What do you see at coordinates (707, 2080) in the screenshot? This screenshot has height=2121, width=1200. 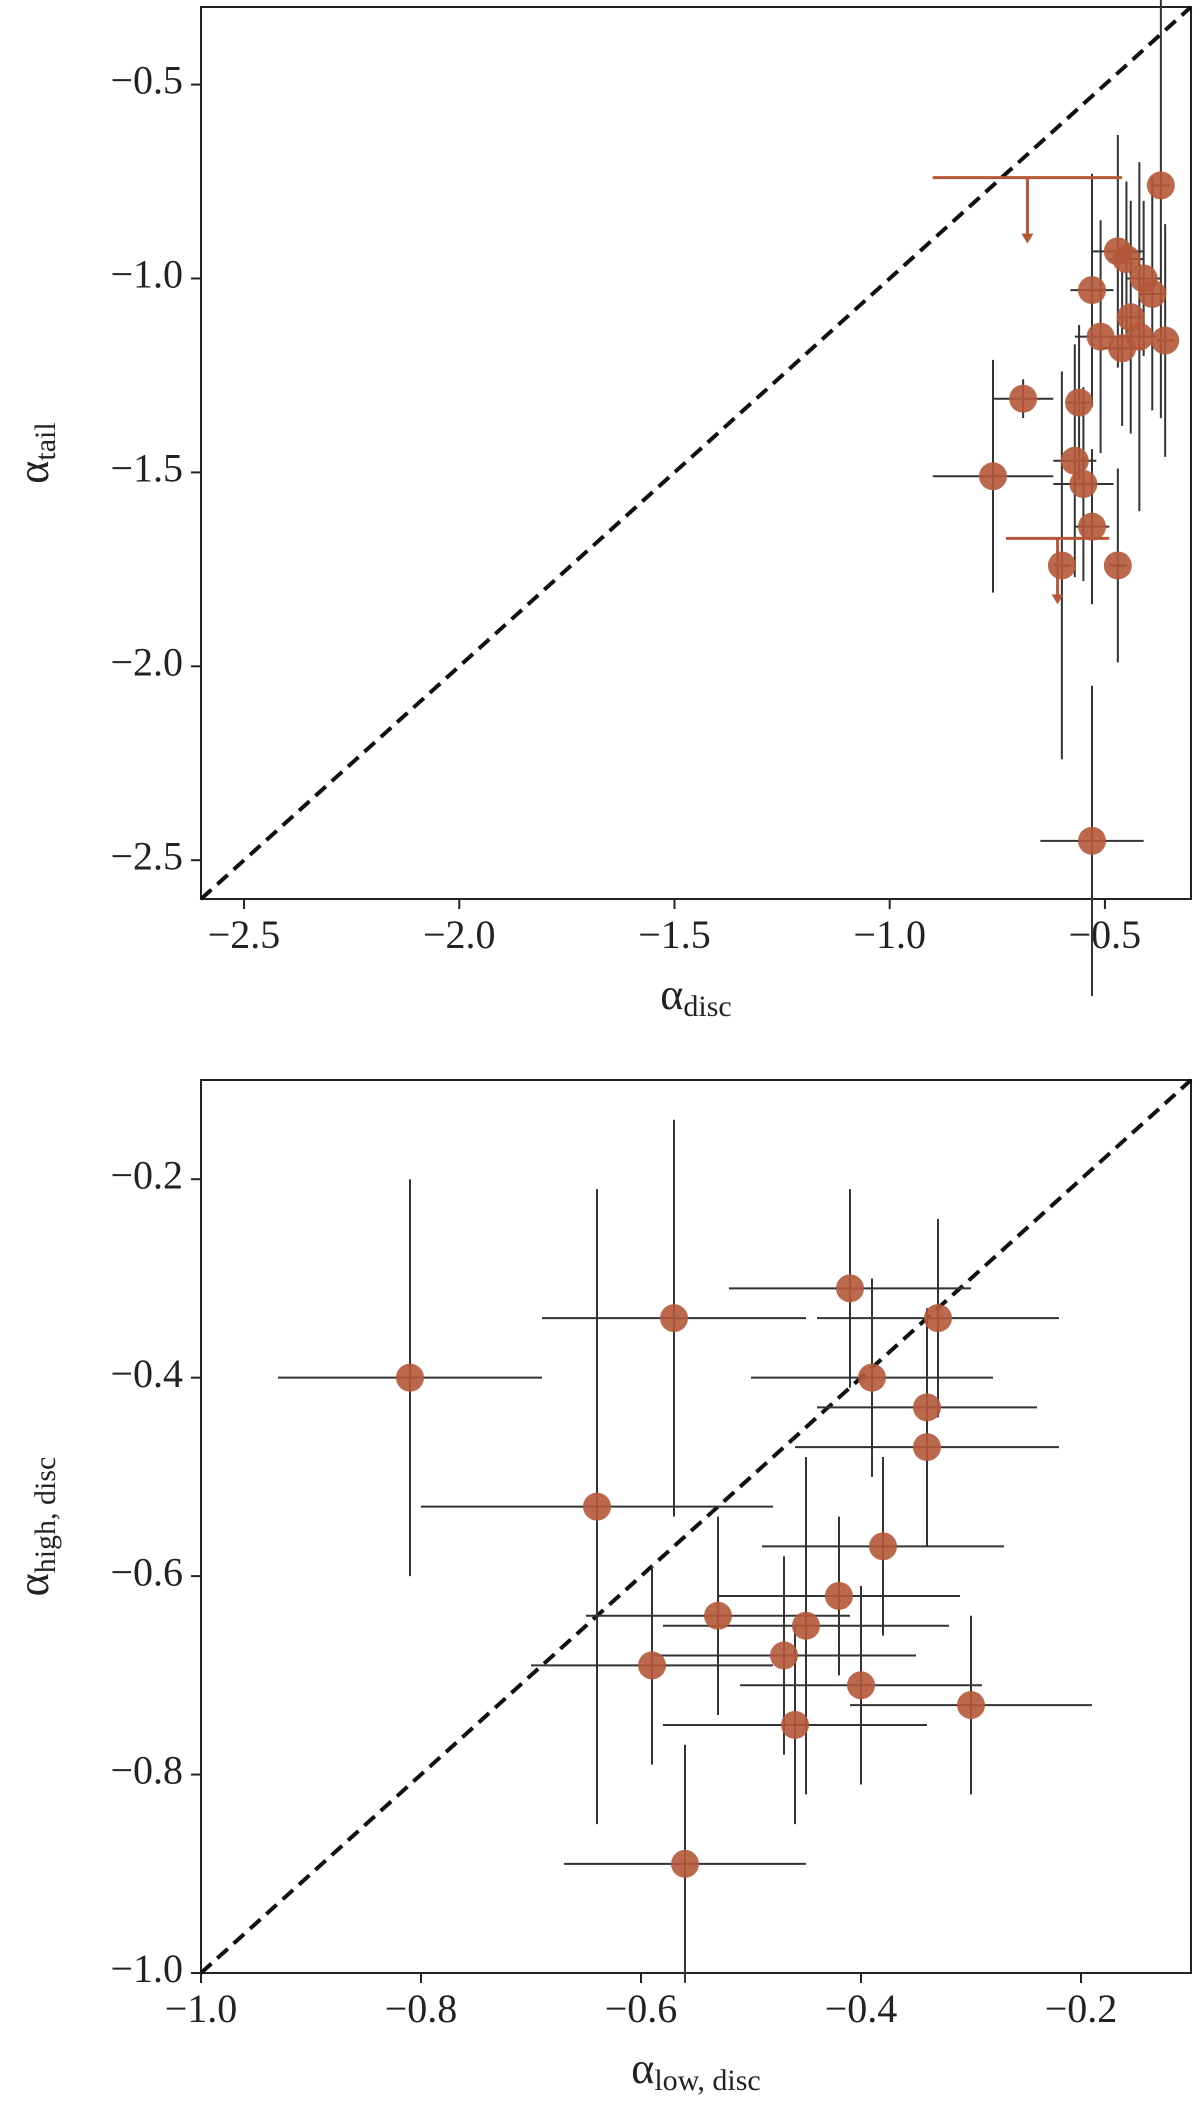 I see `label-subscript: low, disc` at bounding box center [707, 2080].